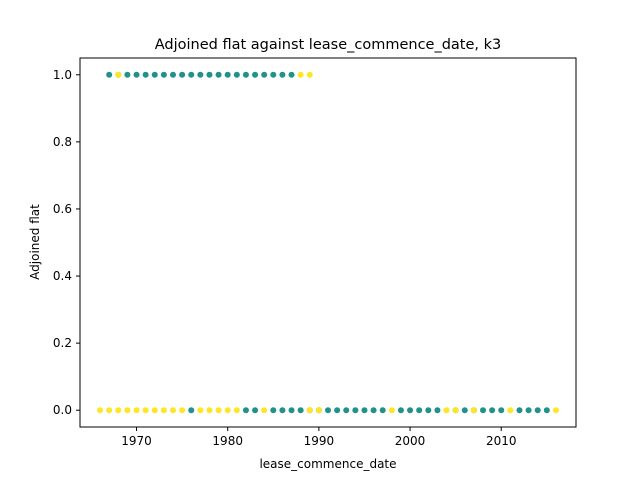  Describe the element at coordinates (62, 75) in the screenshot. I see `y-tick-label: 1.0` at that location.